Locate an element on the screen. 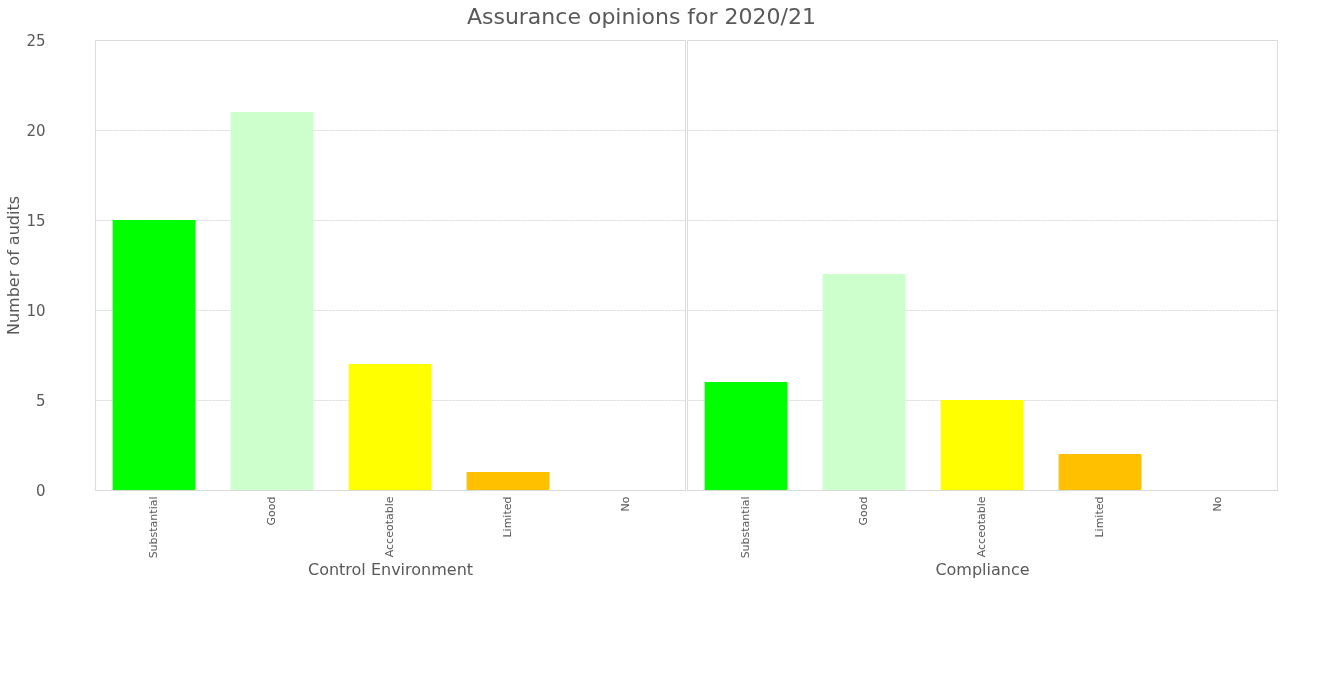 This screenshot has height=679, width=1341. x-axis-title: Compliance is located at coordinates (982, 570).